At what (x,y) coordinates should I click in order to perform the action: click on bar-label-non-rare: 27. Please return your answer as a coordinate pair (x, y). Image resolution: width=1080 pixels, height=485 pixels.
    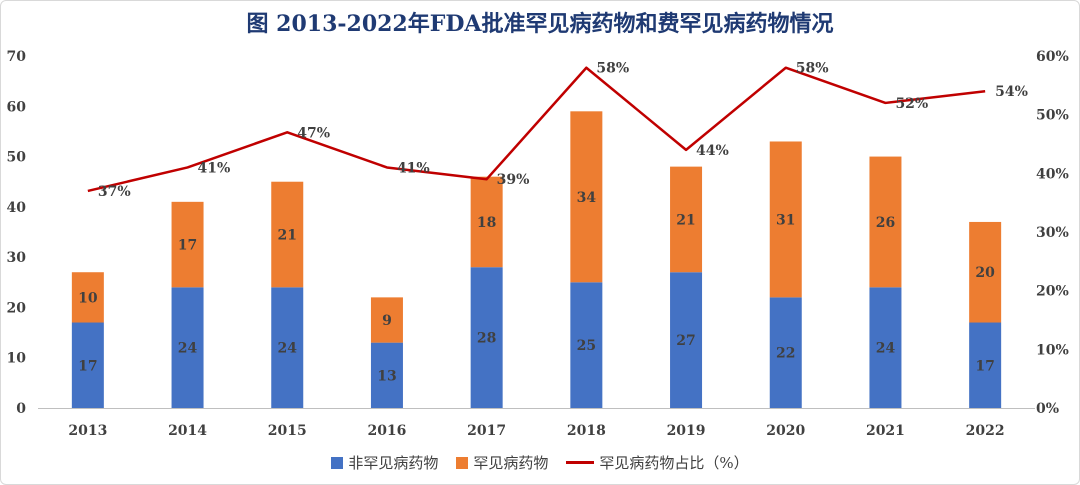
    Looking at the image, I should click on (685, 341).